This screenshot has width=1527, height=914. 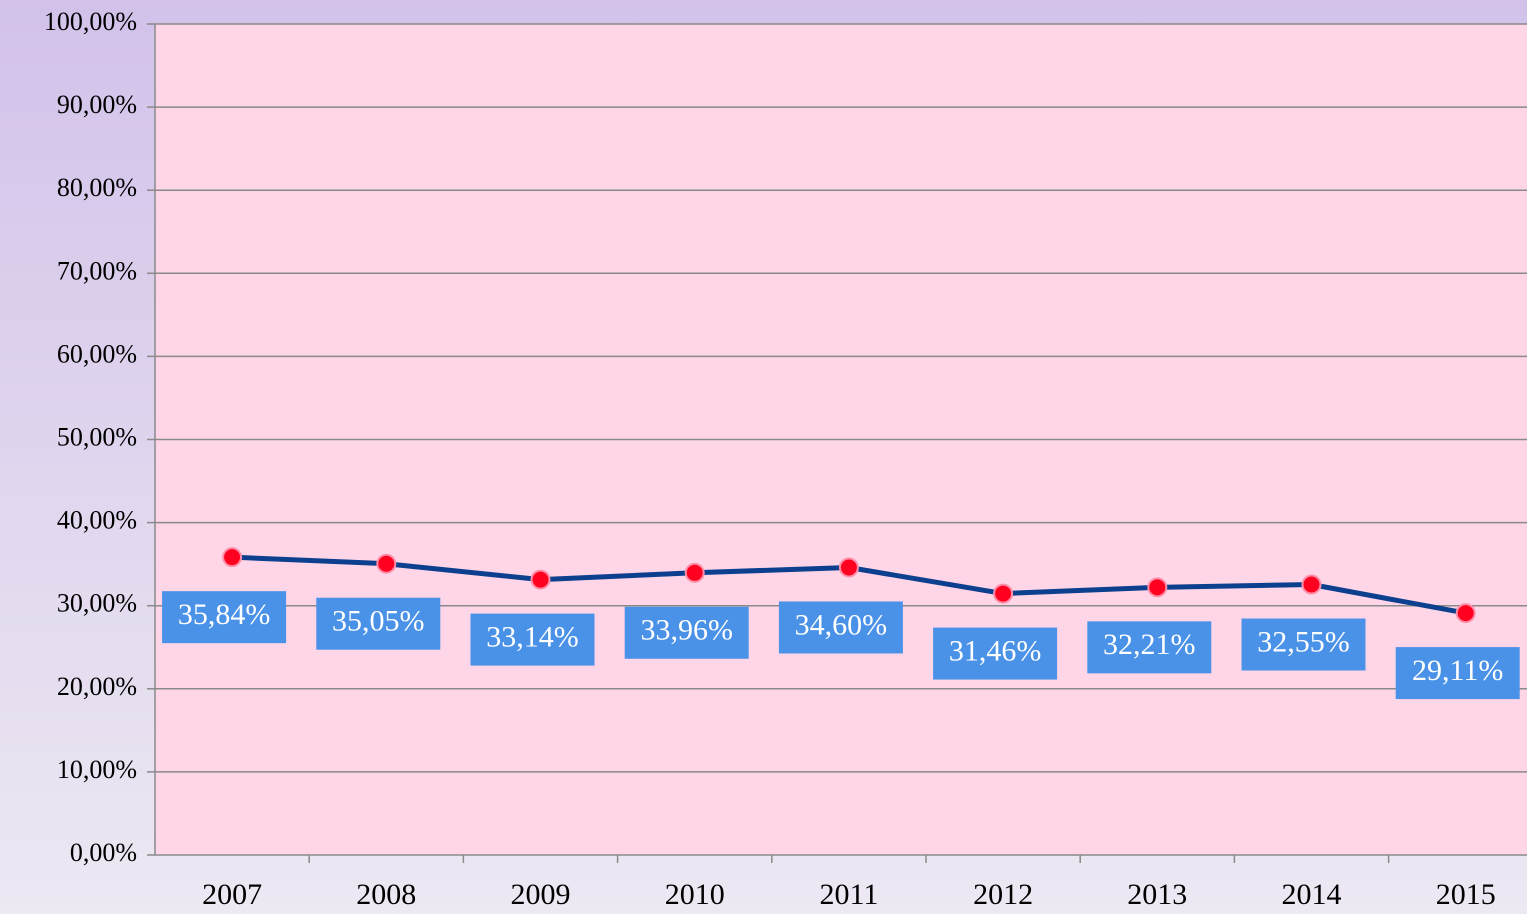 I want to click on x-tick-label: 2014, so click(x=1312, y=894).